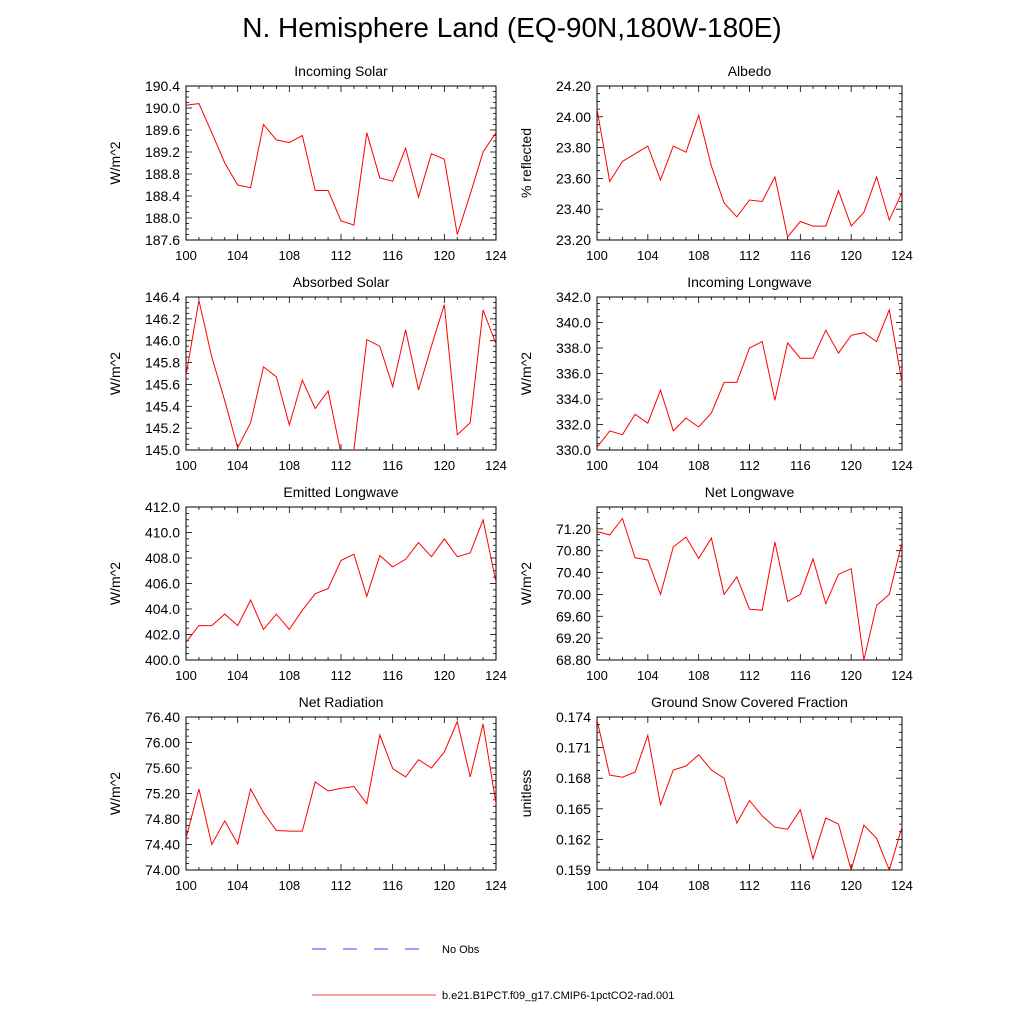  What do you see at coordinates (162, 152) in the screenshot?
I see `y-tick-label: 189.2` at bounding box center [162, 152].